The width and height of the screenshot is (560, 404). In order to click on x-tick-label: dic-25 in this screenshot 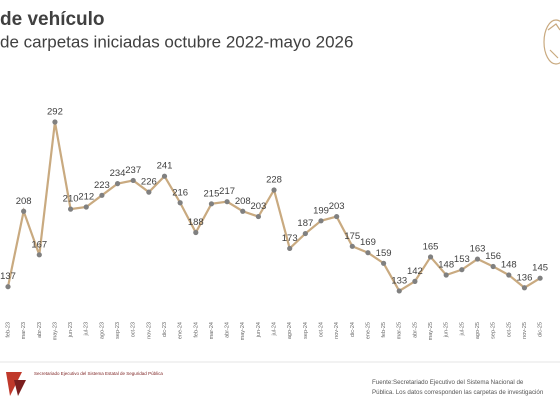, I will do `click(541, 329)`.